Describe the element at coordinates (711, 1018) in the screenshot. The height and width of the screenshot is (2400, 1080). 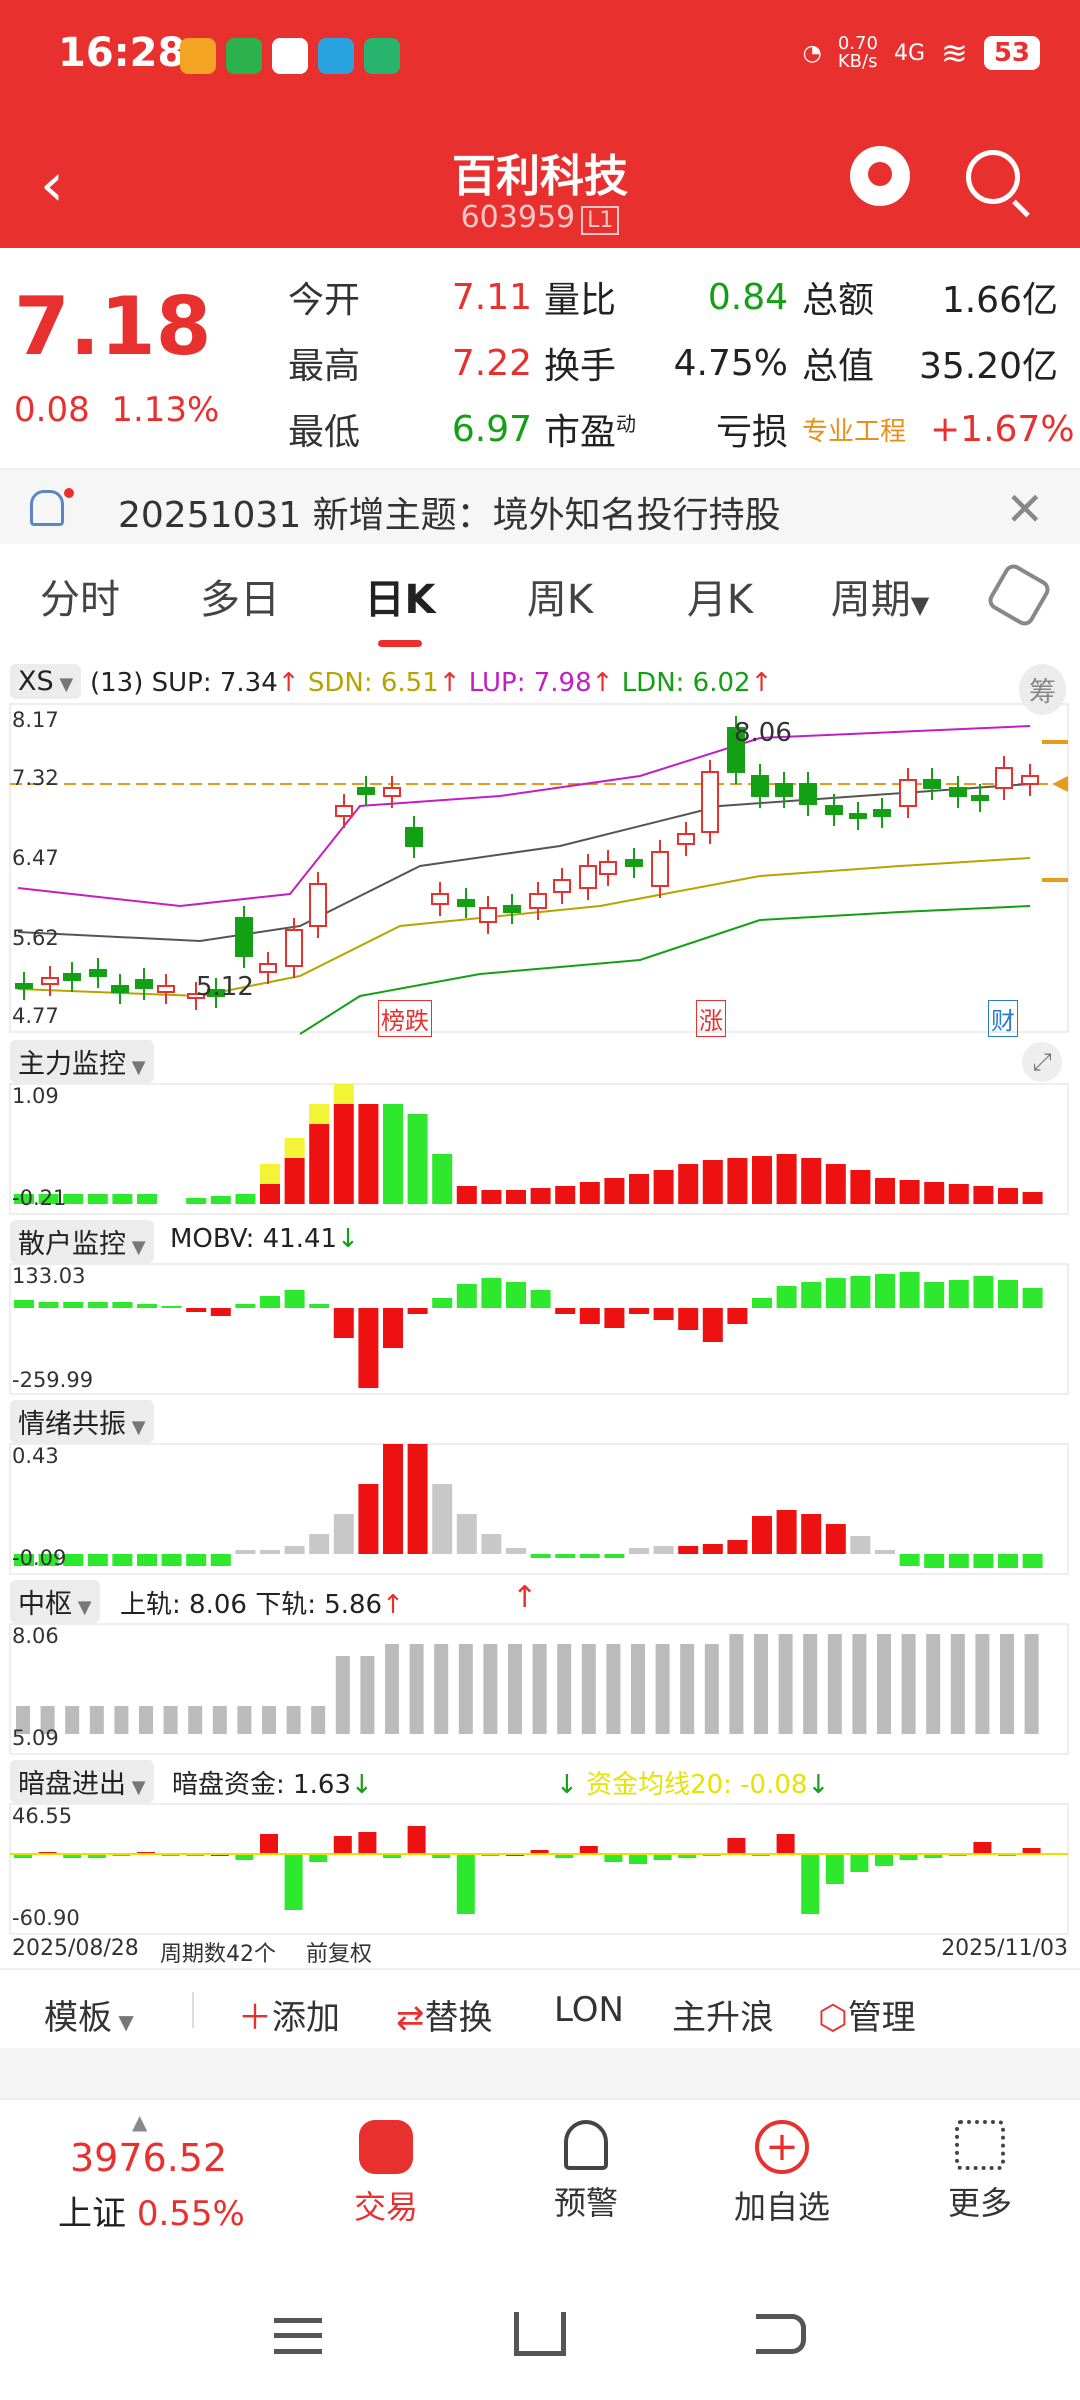
I see `event-tag-rise: 涨` at that location.